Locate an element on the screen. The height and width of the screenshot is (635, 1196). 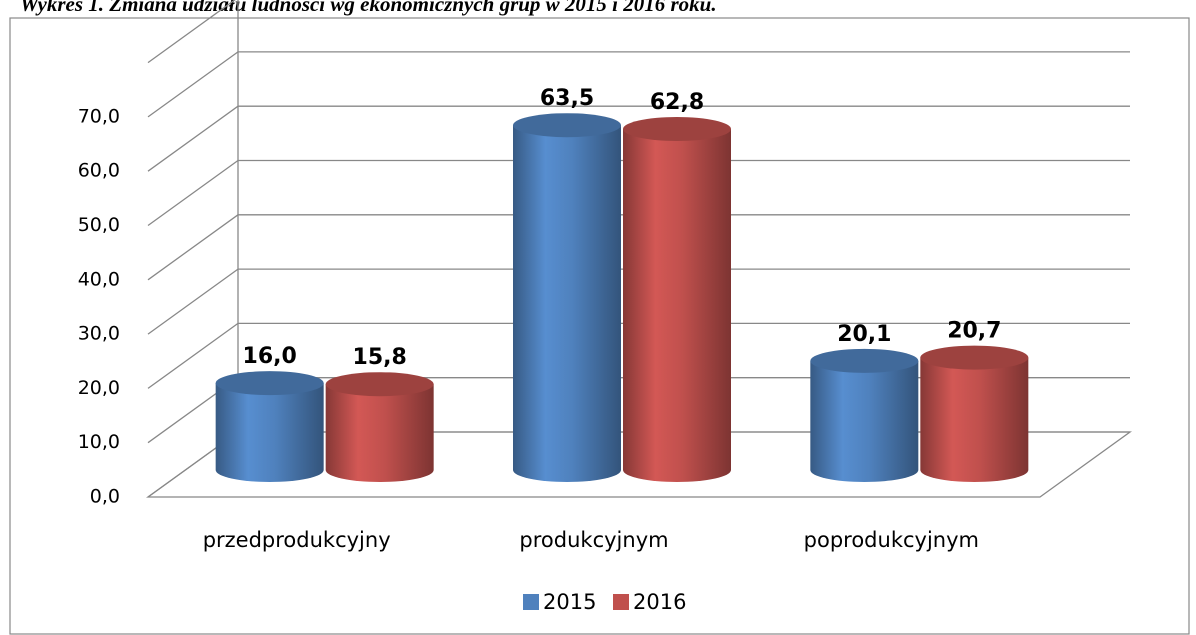
y-tick-label: 30,0 is located at coordinates (99, 334).